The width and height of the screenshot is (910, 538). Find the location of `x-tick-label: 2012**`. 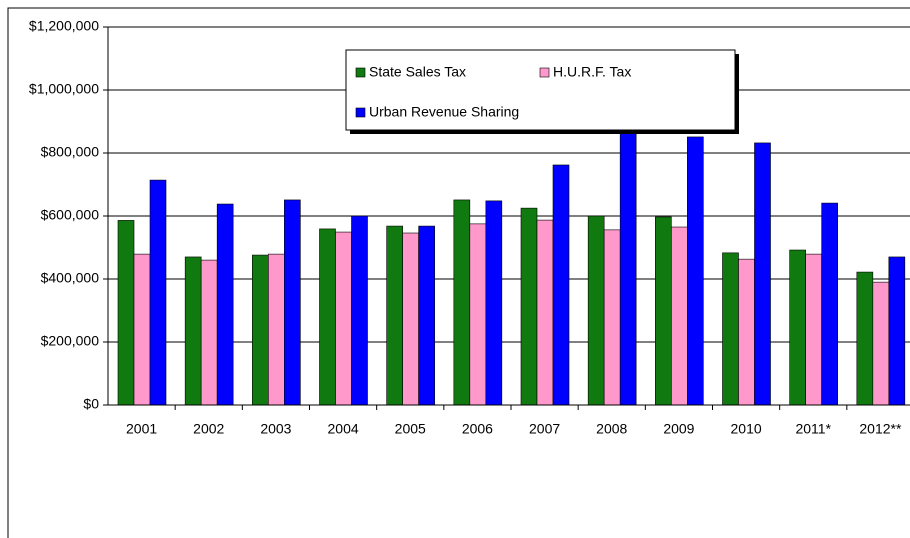

x-tick-label: 2012** is located at coordinates (880, 429).